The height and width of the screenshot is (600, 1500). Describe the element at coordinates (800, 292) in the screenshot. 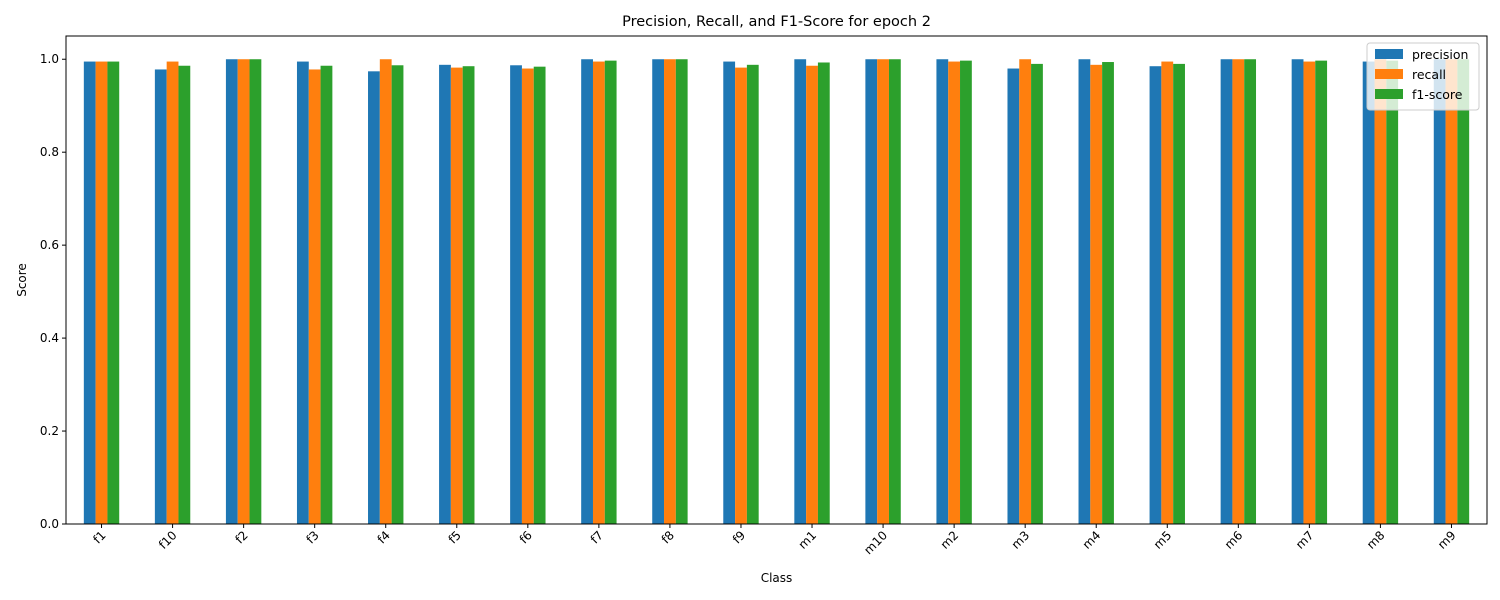

I see `bar-precision-m1` at that location.